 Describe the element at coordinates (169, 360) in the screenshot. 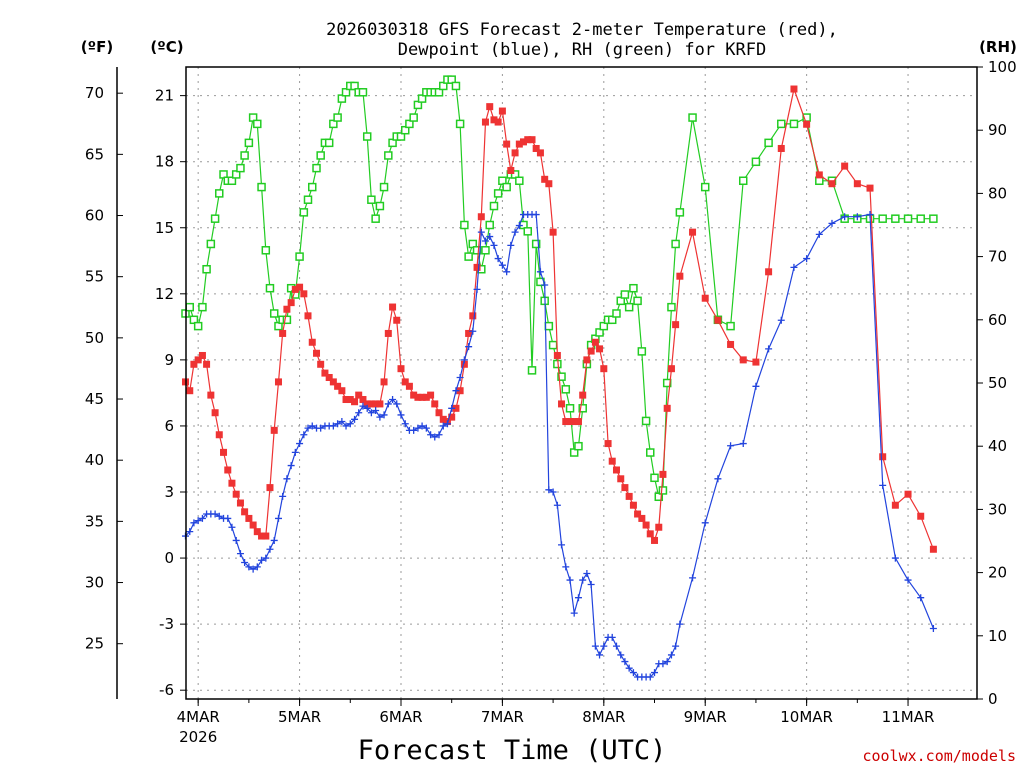

I see `celsius-tick-label: 9` at that location.